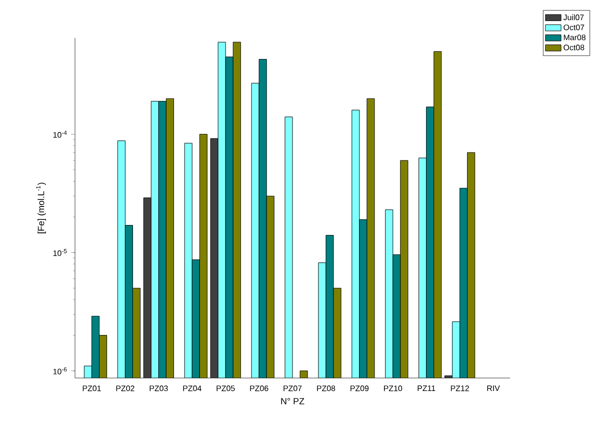  What do you see at coordinates (41, 208) in the screenshot?
I see `y-axis-title: [Fe] (mol.L$^{-1}$)` at bounding box center [41, 208].